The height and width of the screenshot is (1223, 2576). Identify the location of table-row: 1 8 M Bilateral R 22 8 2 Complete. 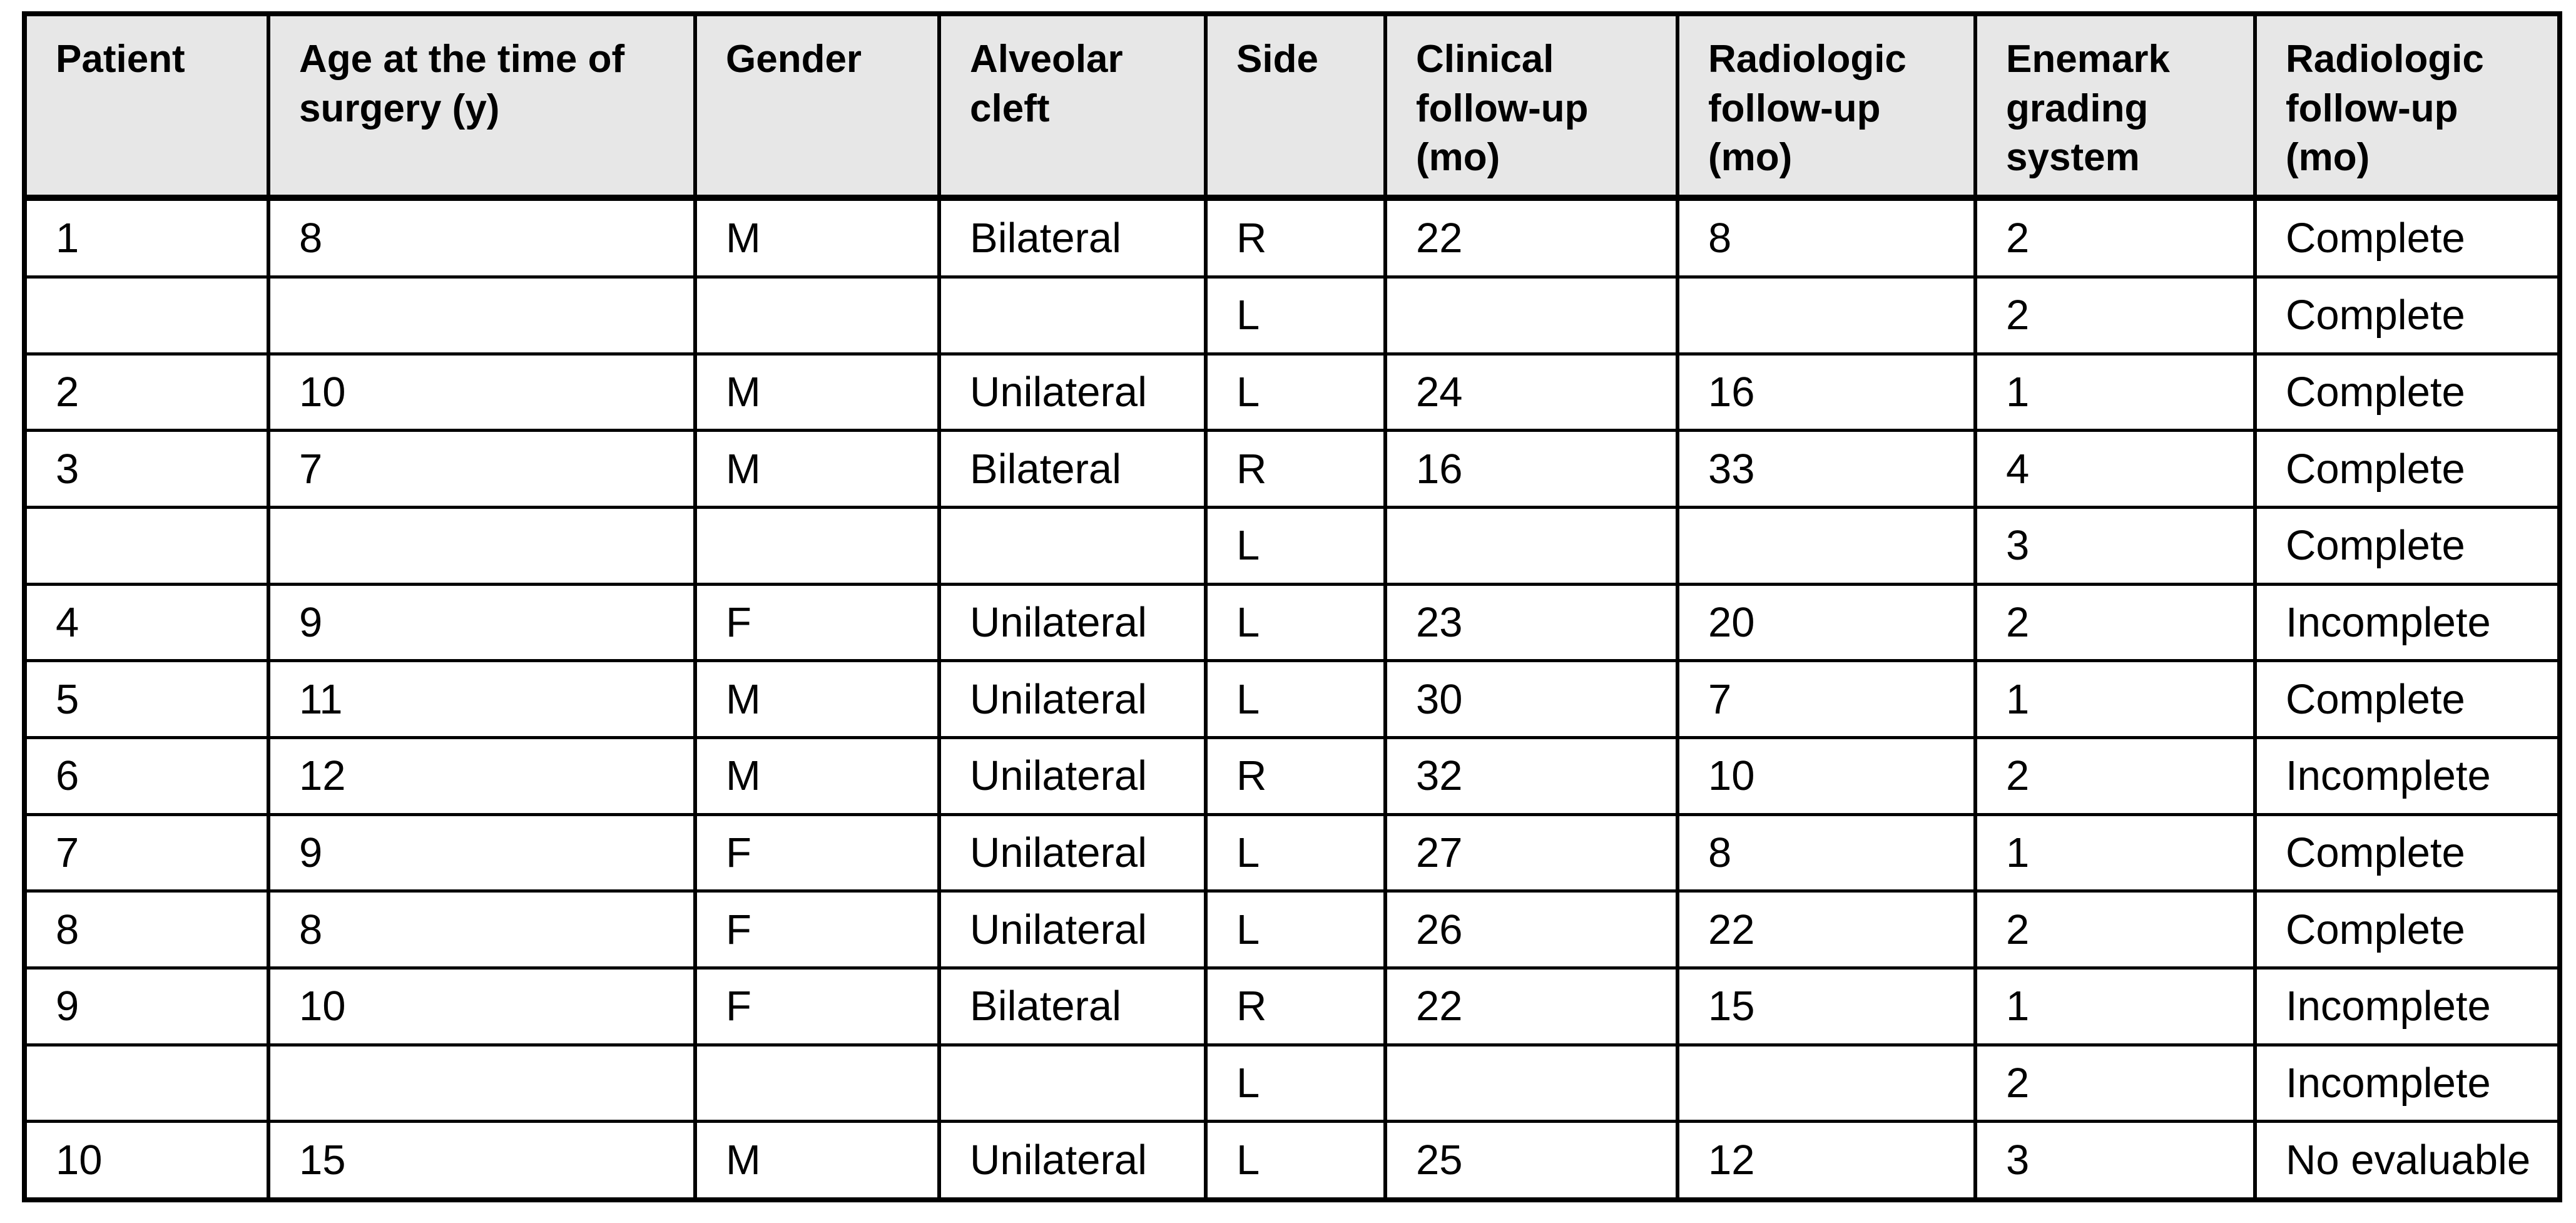
(1292, 237).